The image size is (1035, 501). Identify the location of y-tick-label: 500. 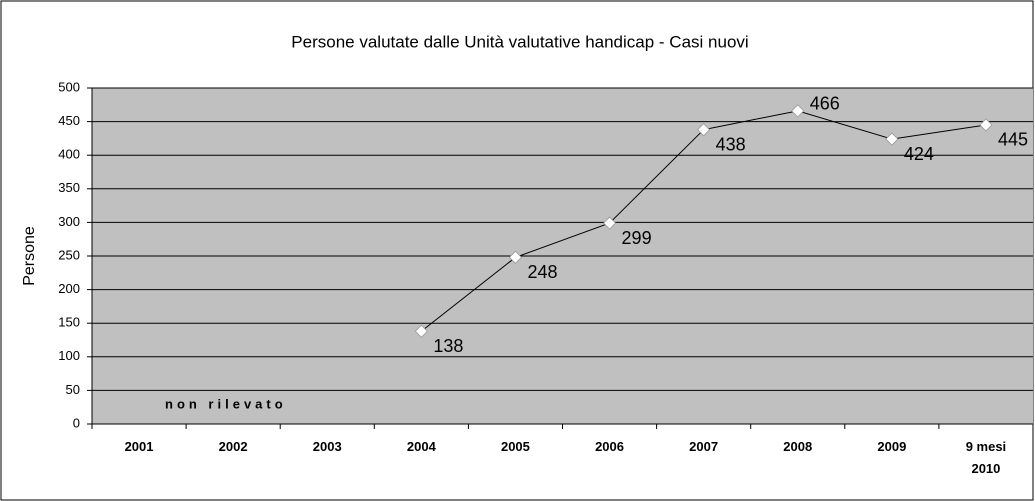
(69, 86).